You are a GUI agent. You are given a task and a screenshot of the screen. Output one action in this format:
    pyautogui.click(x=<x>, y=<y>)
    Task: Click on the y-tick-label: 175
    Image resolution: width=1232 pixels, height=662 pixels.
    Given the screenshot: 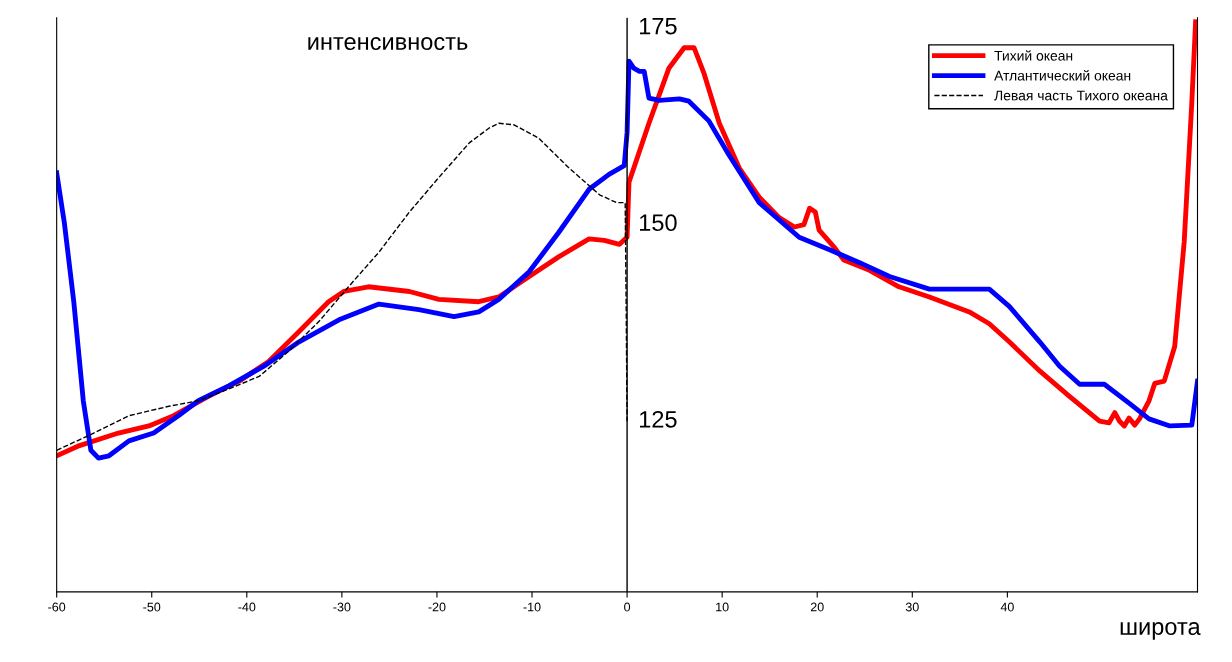 What is the action you would take?
    pyautogui.click(x=658, y=26)
    